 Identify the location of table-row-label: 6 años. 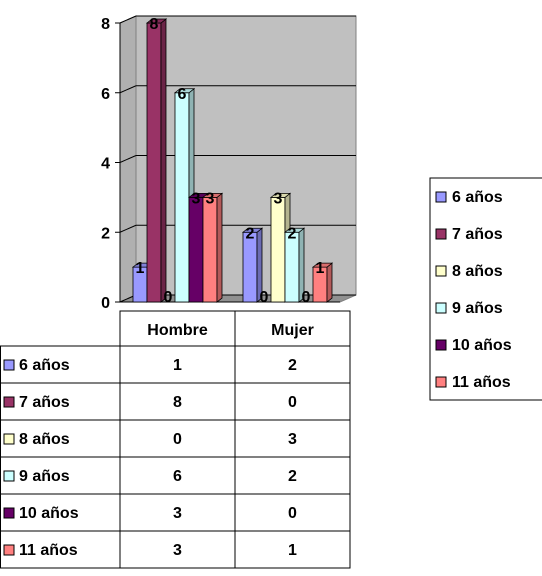
(44, 365).